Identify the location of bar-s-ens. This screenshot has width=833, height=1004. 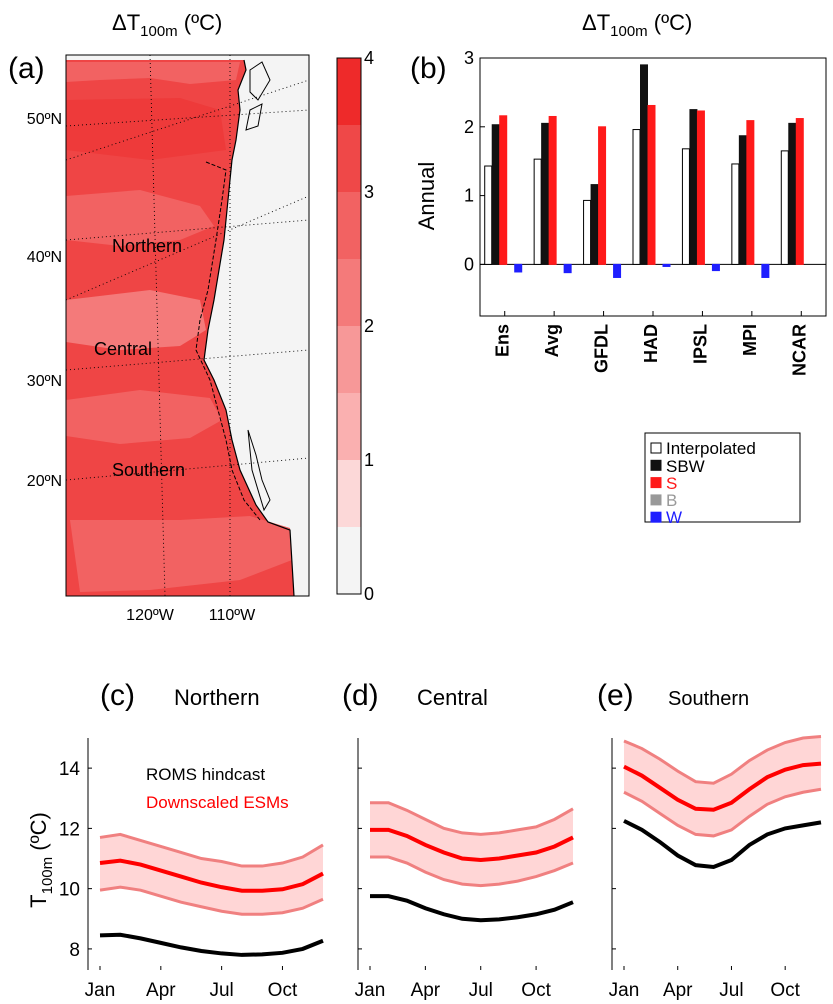
(503, 190).